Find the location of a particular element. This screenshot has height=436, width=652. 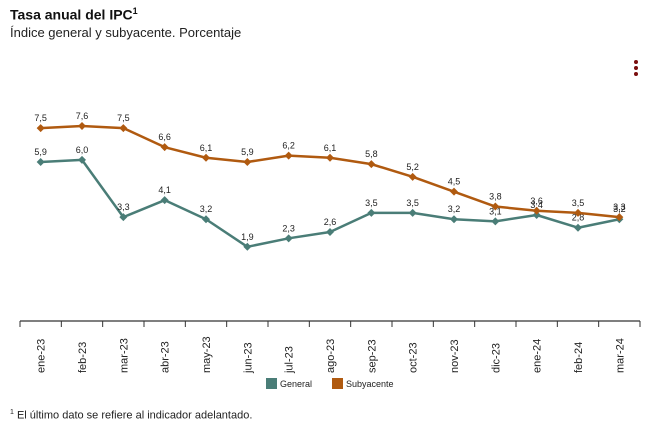

data-label-general: 2,3 is located at coordinates (288, 228).